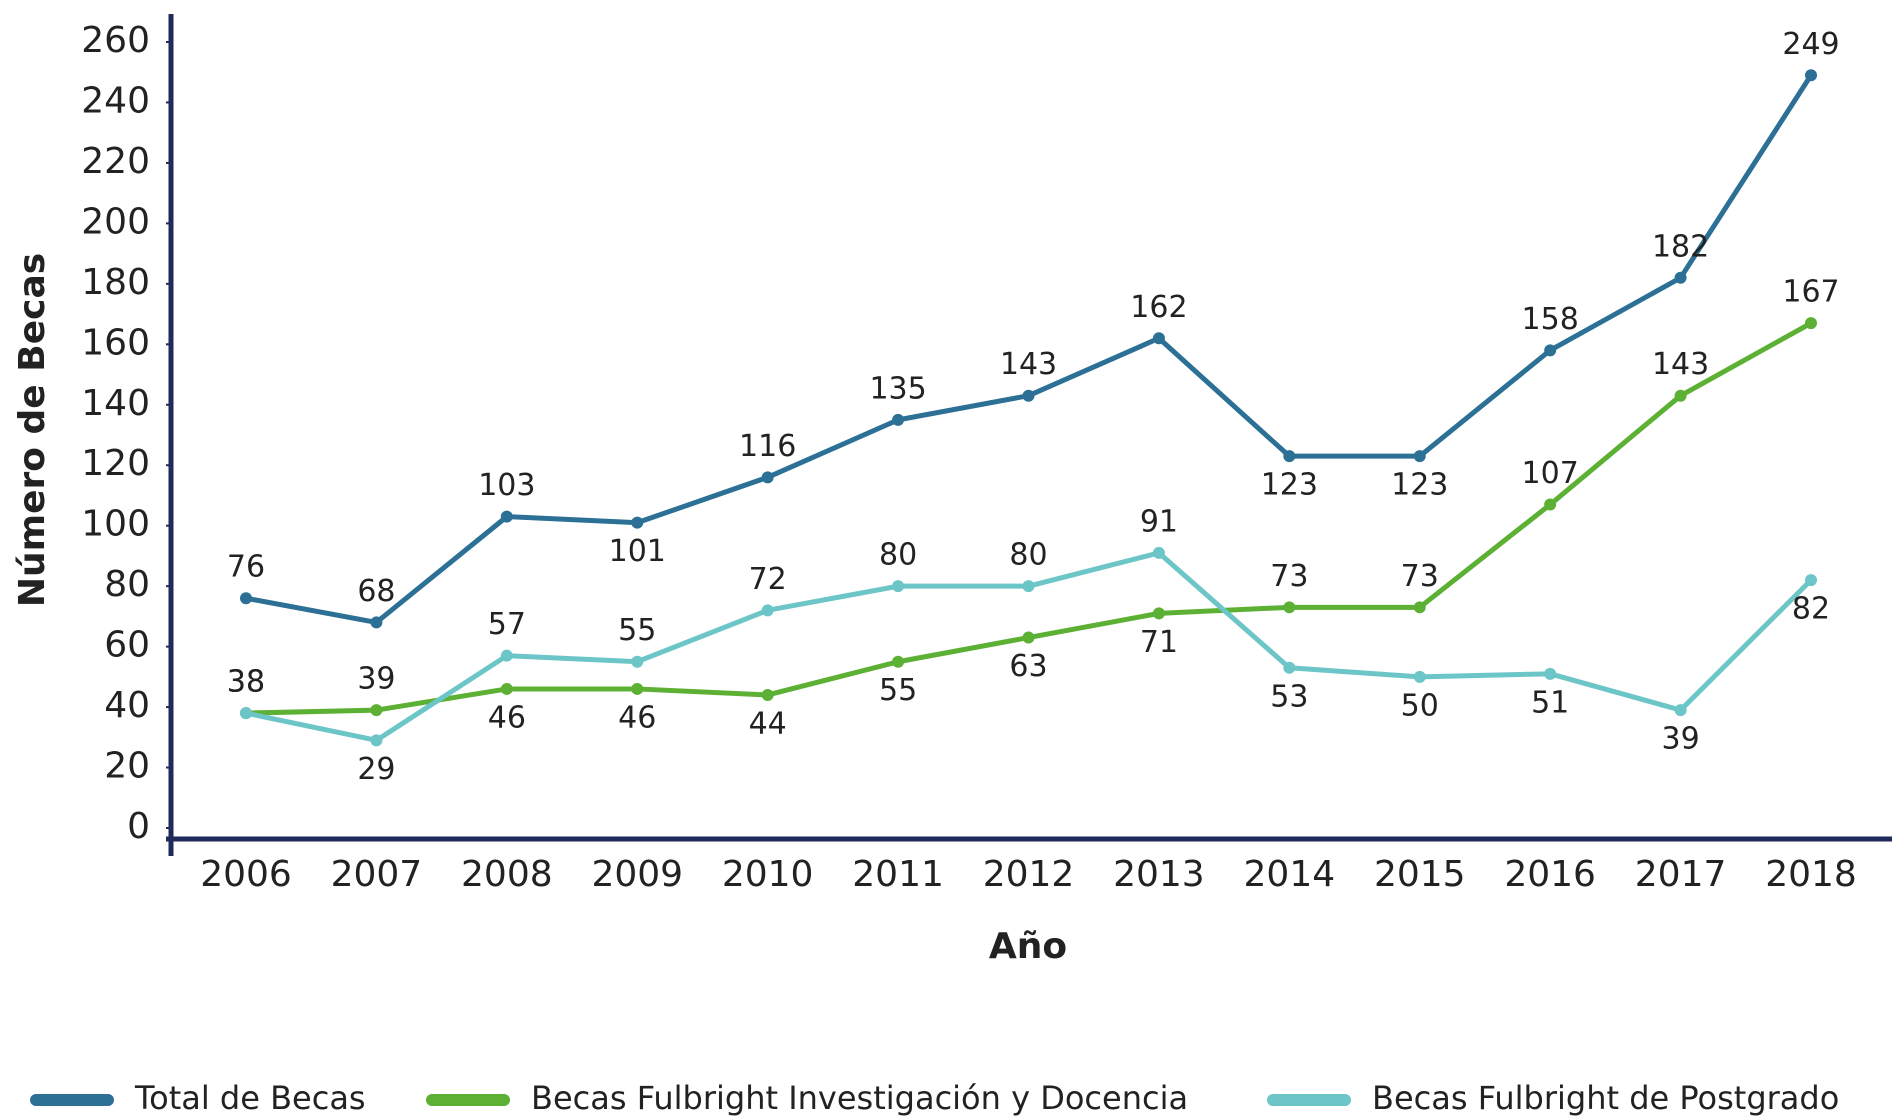 Image resolution: width=1892 pixels, height=1119 pixels. Describe the element at coordinates (507, 624) in the screenshot. I see `data-label: 57` at that location.